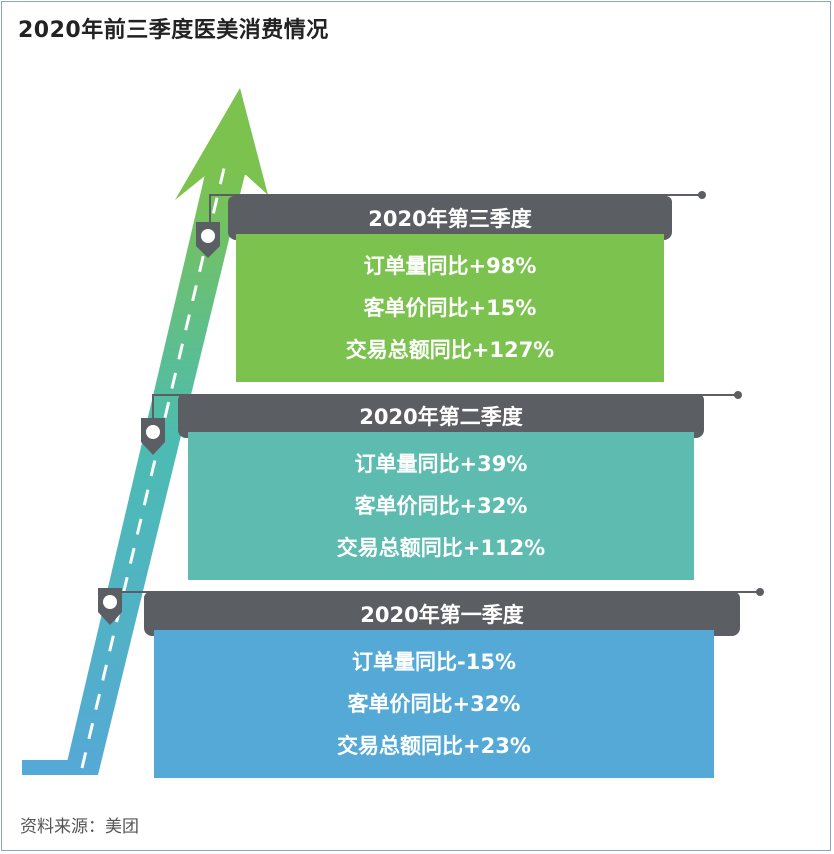 This screenshot has height=854, width=834. Describe the element at coordinates (441, 548) in the screenshot. I see `tier-q2-metric-gmv: 交易总额同比+112%` at that location.